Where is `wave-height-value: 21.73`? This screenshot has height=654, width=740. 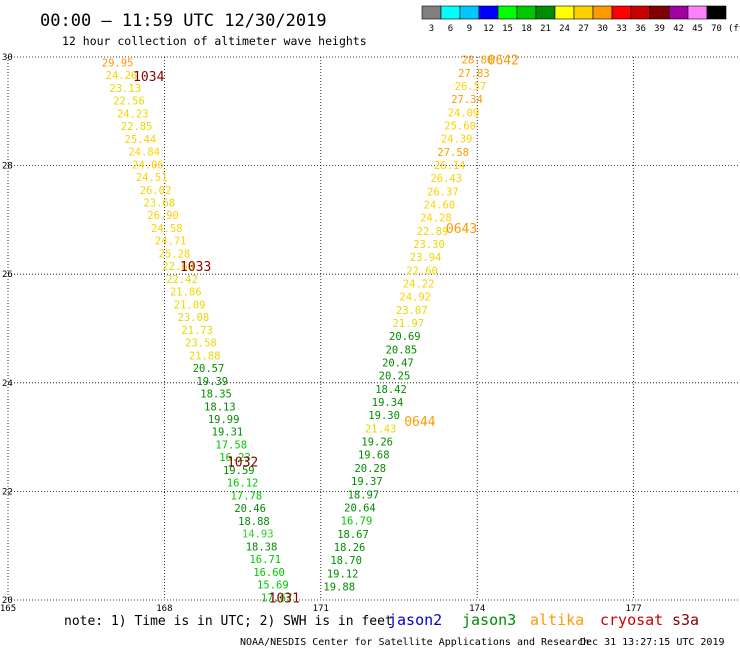 wave-height-value: 21.73 is located at coordinates (197, 331).